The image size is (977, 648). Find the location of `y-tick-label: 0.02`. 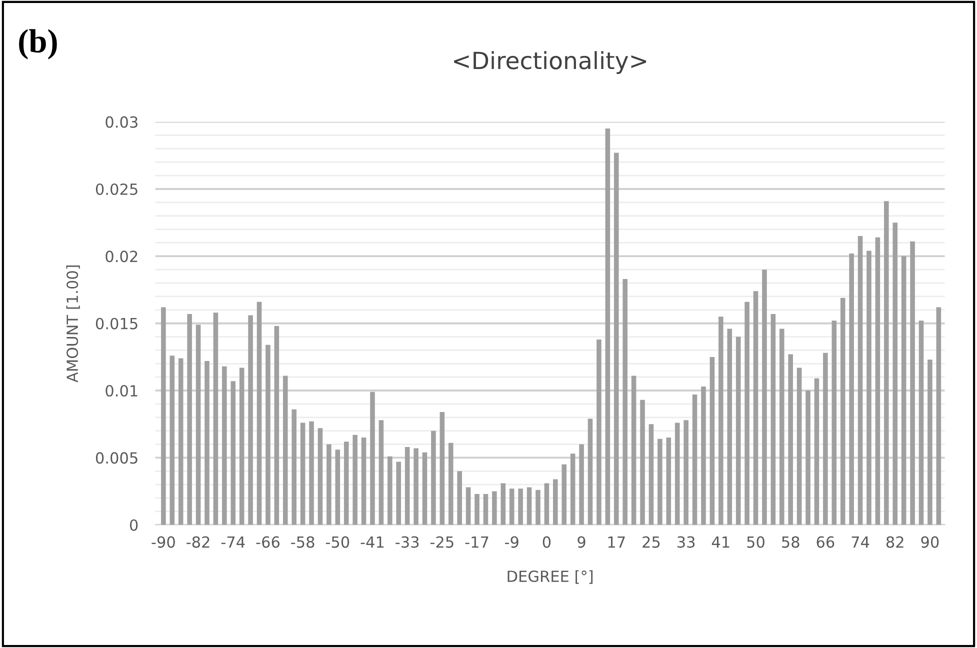

y-tick-label: 0.02 is located at coordinates (122, 256).